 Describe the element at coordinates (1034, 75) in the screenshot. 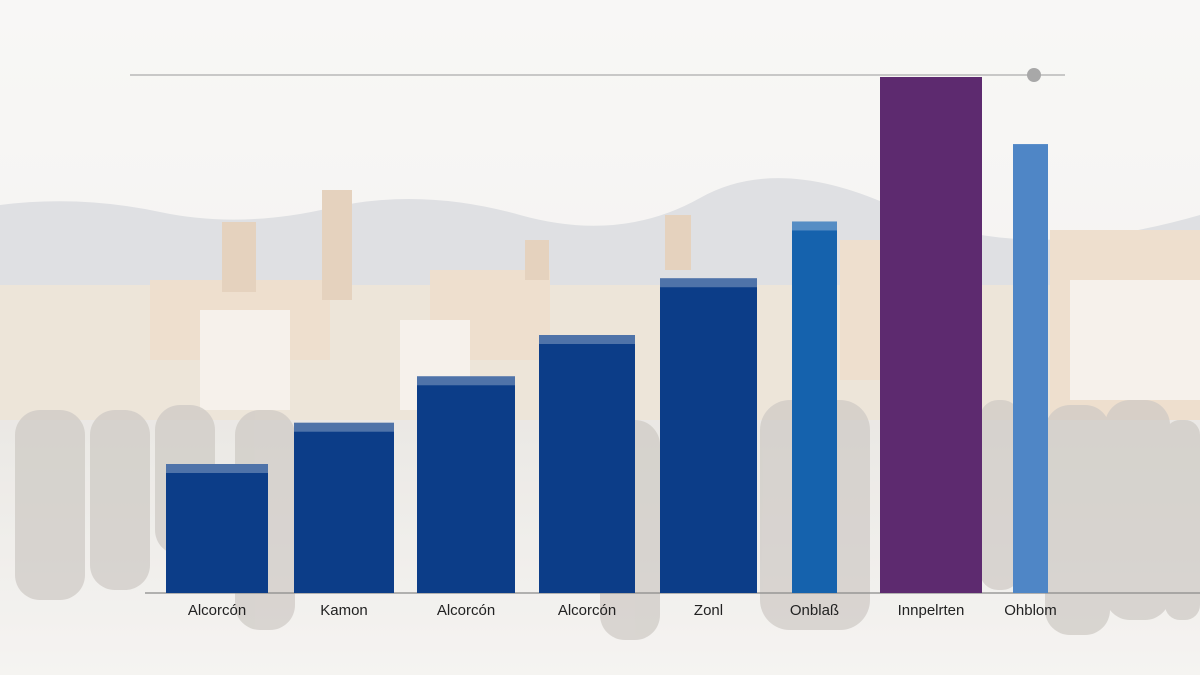

I see `line-marker` at that location.